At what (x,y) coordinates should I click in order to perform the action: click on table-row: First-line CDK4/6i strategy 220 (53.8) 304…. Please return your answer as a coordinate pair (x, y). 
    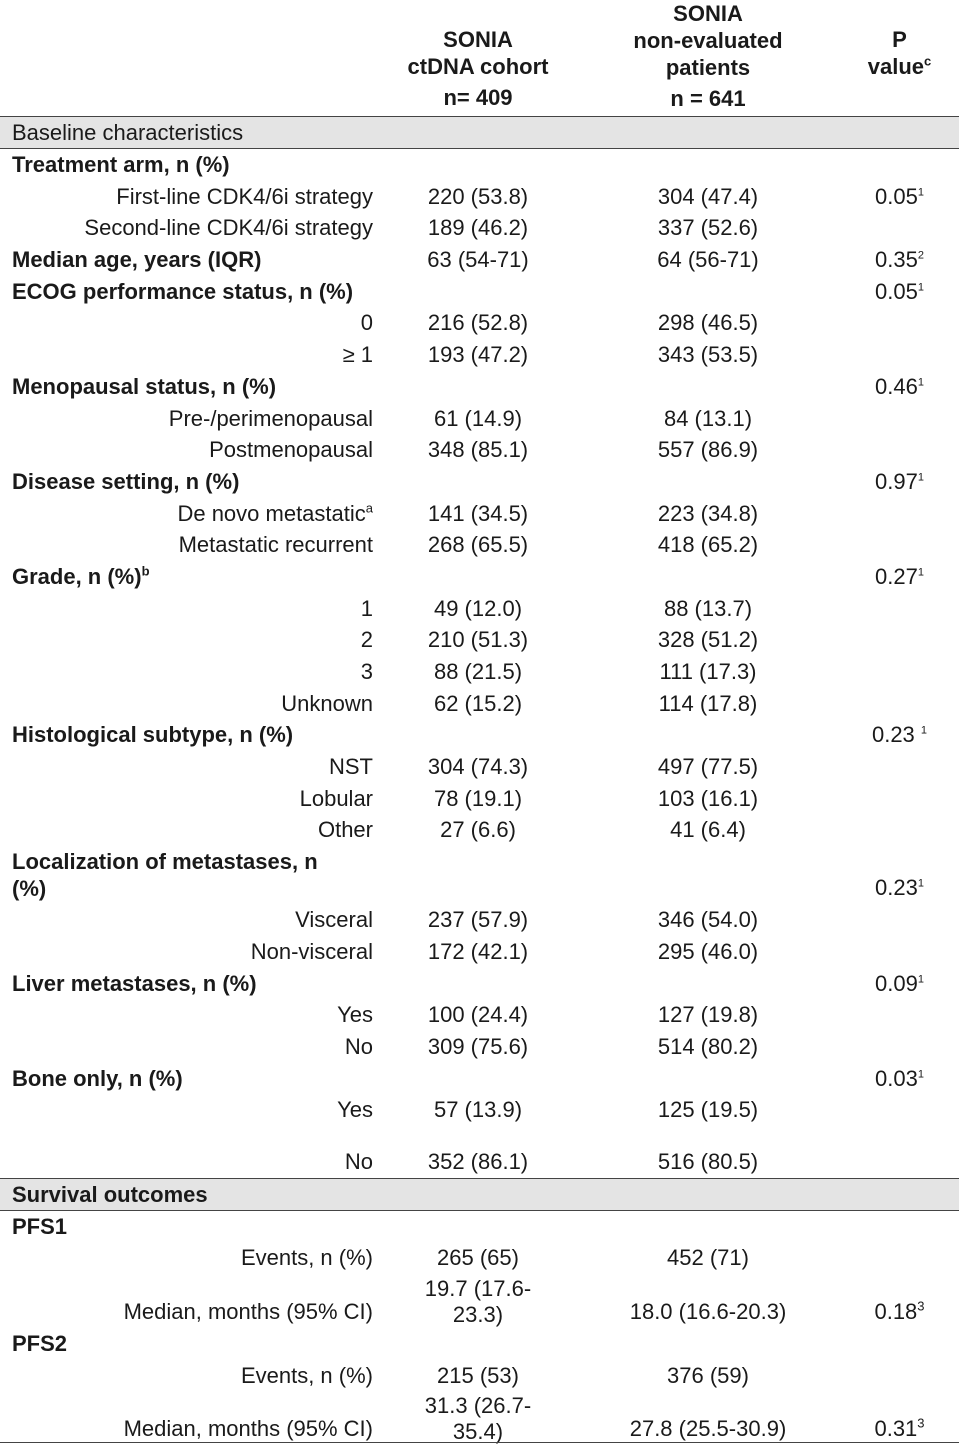
    Looking at the image, I should click on (479, 197).